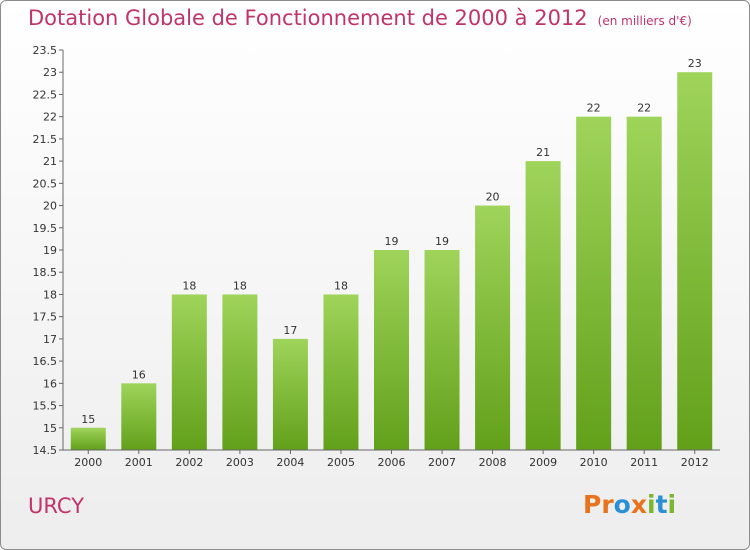  I want to click on y-tick-label: 21, so click(50, 161).